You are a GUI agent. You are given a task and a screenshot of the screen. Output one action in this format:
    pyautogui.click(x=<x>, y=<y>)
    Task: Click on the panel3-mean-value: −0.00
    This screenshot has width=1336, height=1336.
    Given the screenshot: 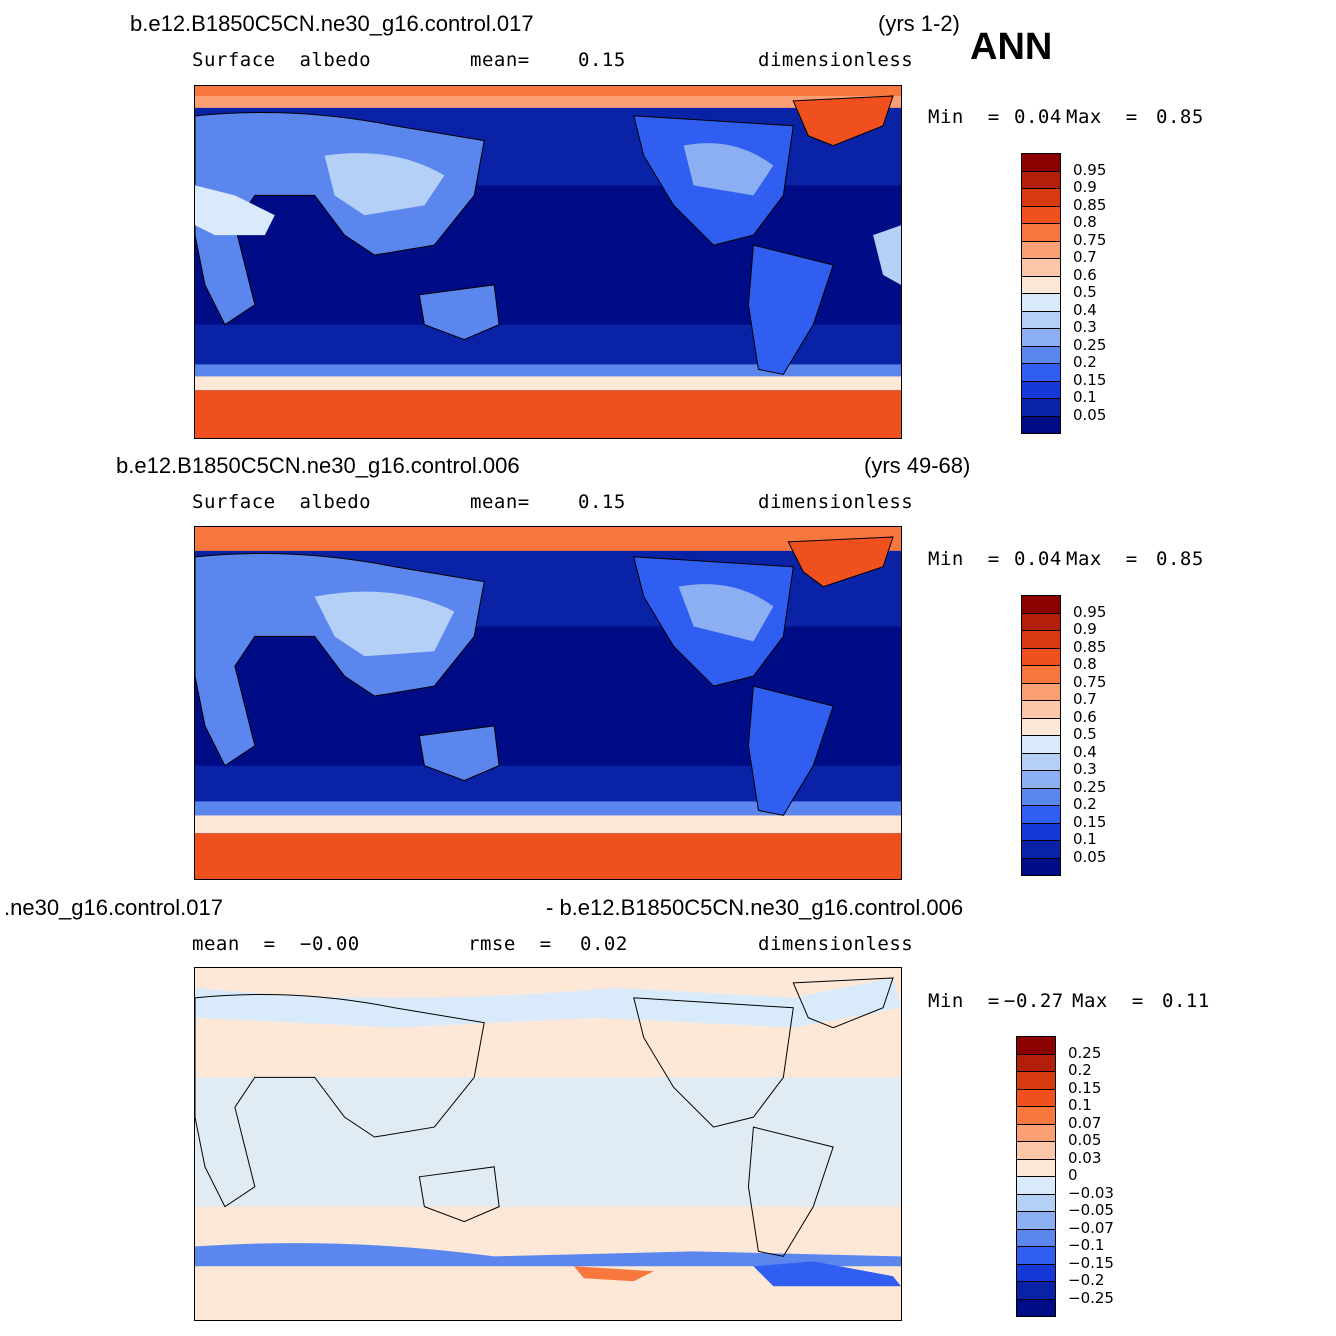 What is the action you would take?
    pyautogui.click(x=330, y=944)
    